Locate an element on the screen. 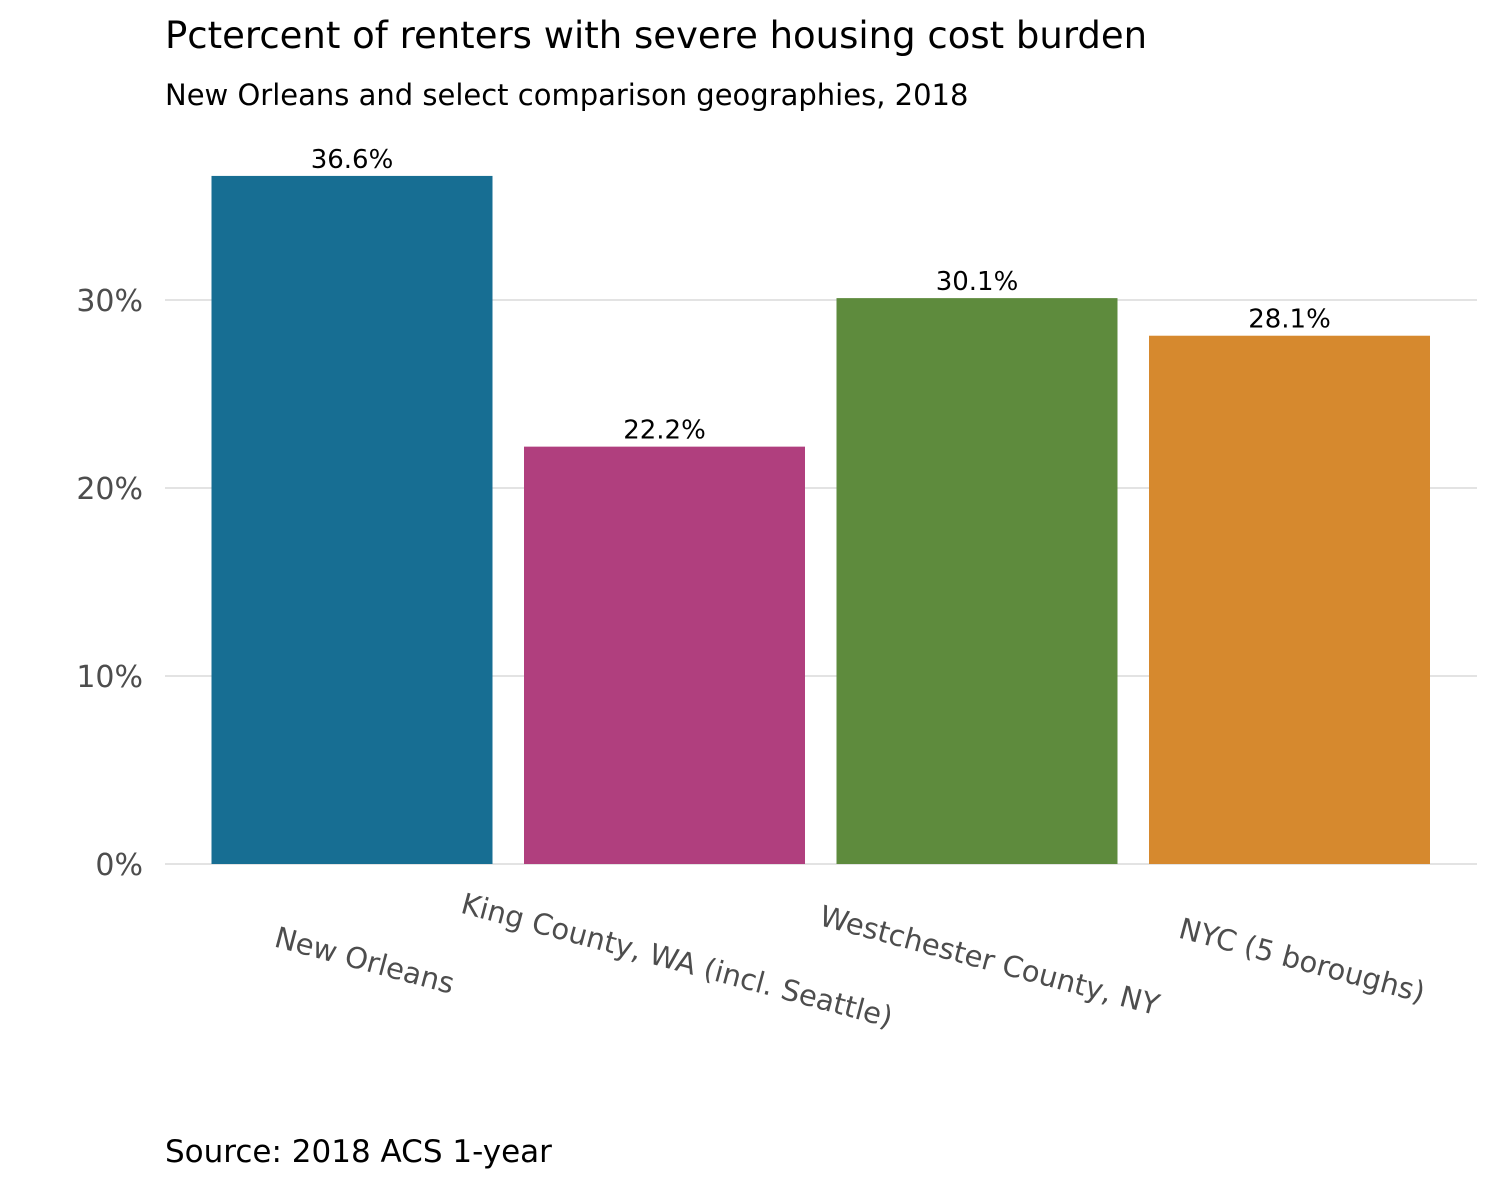  y-tick-label: 10% is located at coordinates (109, 677).